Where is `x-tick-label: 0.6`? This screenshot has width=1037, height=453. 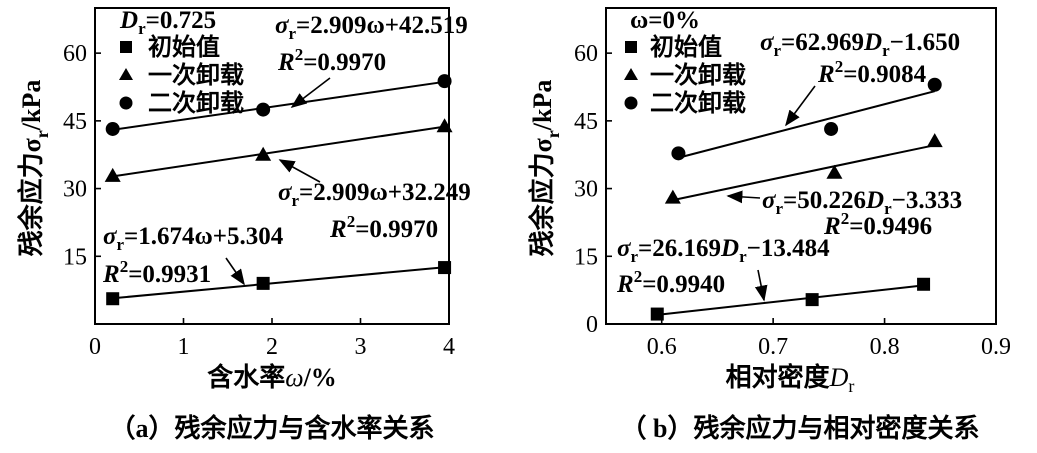 x-tick-label: 0.6 is located at coordinates (662, 347).